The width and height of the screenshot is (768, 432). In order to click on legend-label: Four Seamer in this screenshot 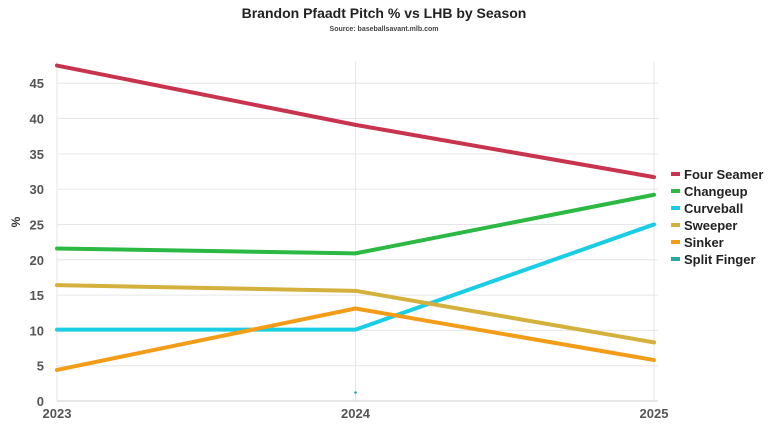, I will do `click(723, 174)`.